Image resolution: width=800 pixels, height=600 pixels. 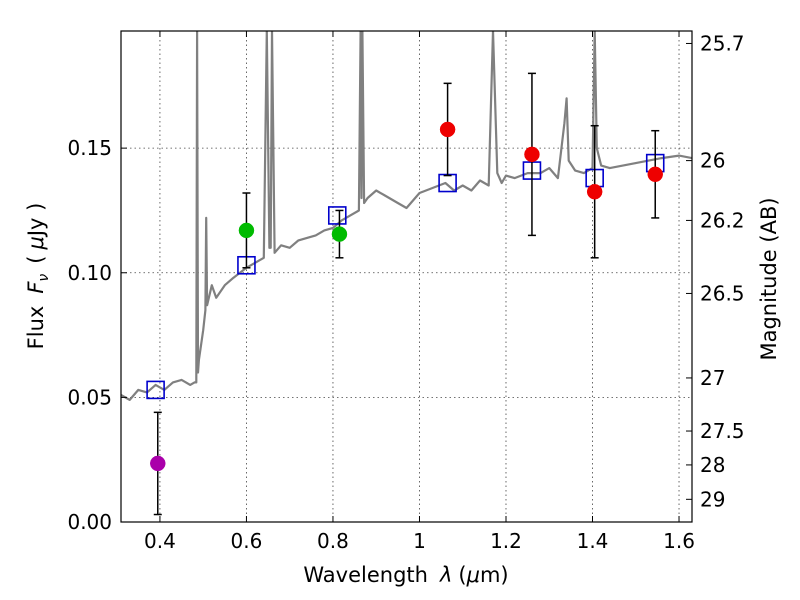 I want to click on y2-axis-title: Magnitude (AB), so click(x=769, y=278).